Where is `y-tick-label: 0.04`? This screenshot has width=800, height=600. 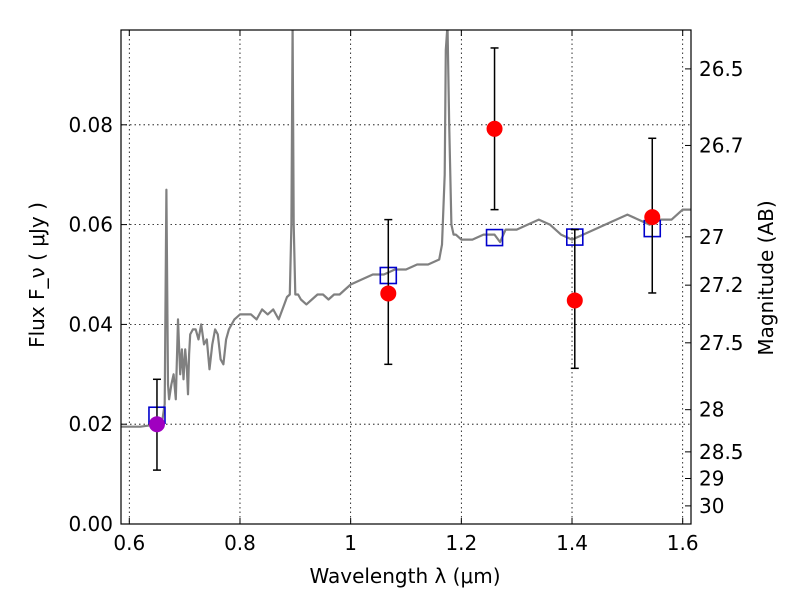
y-tick-label: 0.04 is located at coordinates (90, 324).